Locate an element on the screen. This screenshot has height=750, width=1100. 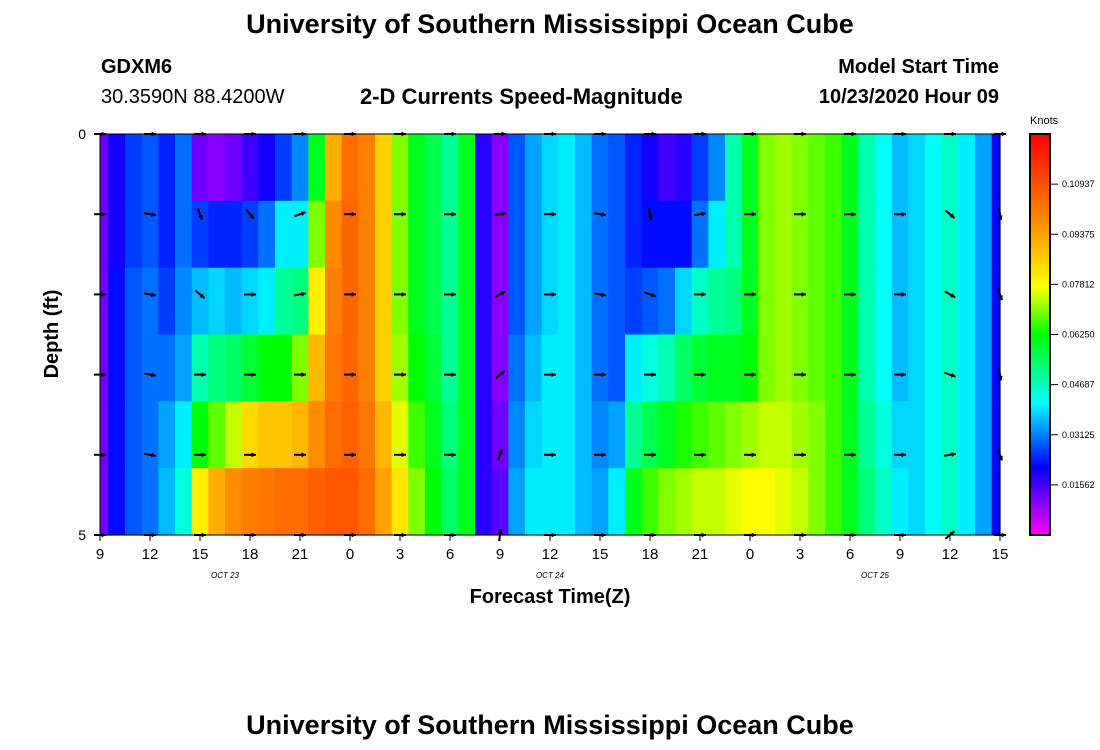
x-tick-label: 15 is located at coordinates (200, 554).